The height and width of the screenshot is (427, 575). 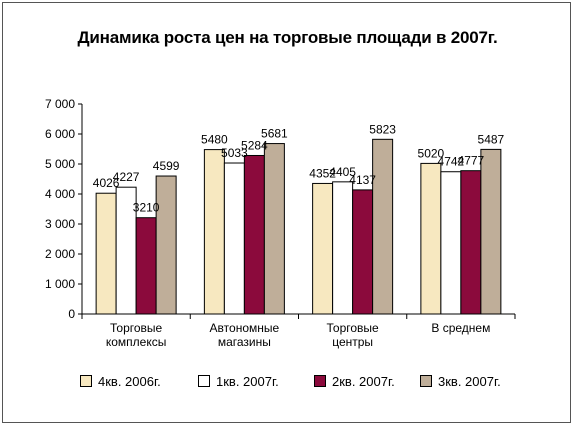 What do you see at coordinates (166, 166) in the screenshot?
I see `data-label: 4599` at bounding box center [166, 166].